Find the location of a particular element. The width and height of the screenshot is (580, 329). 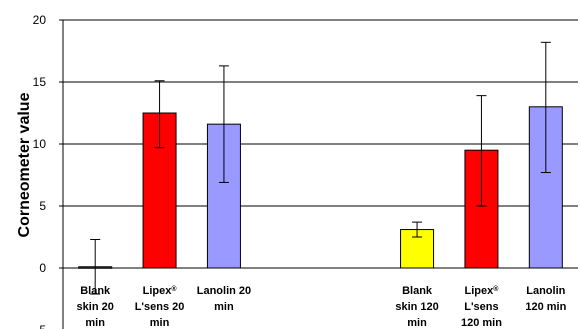

y-tick-label: 20 is located at coordinates (40, 20).